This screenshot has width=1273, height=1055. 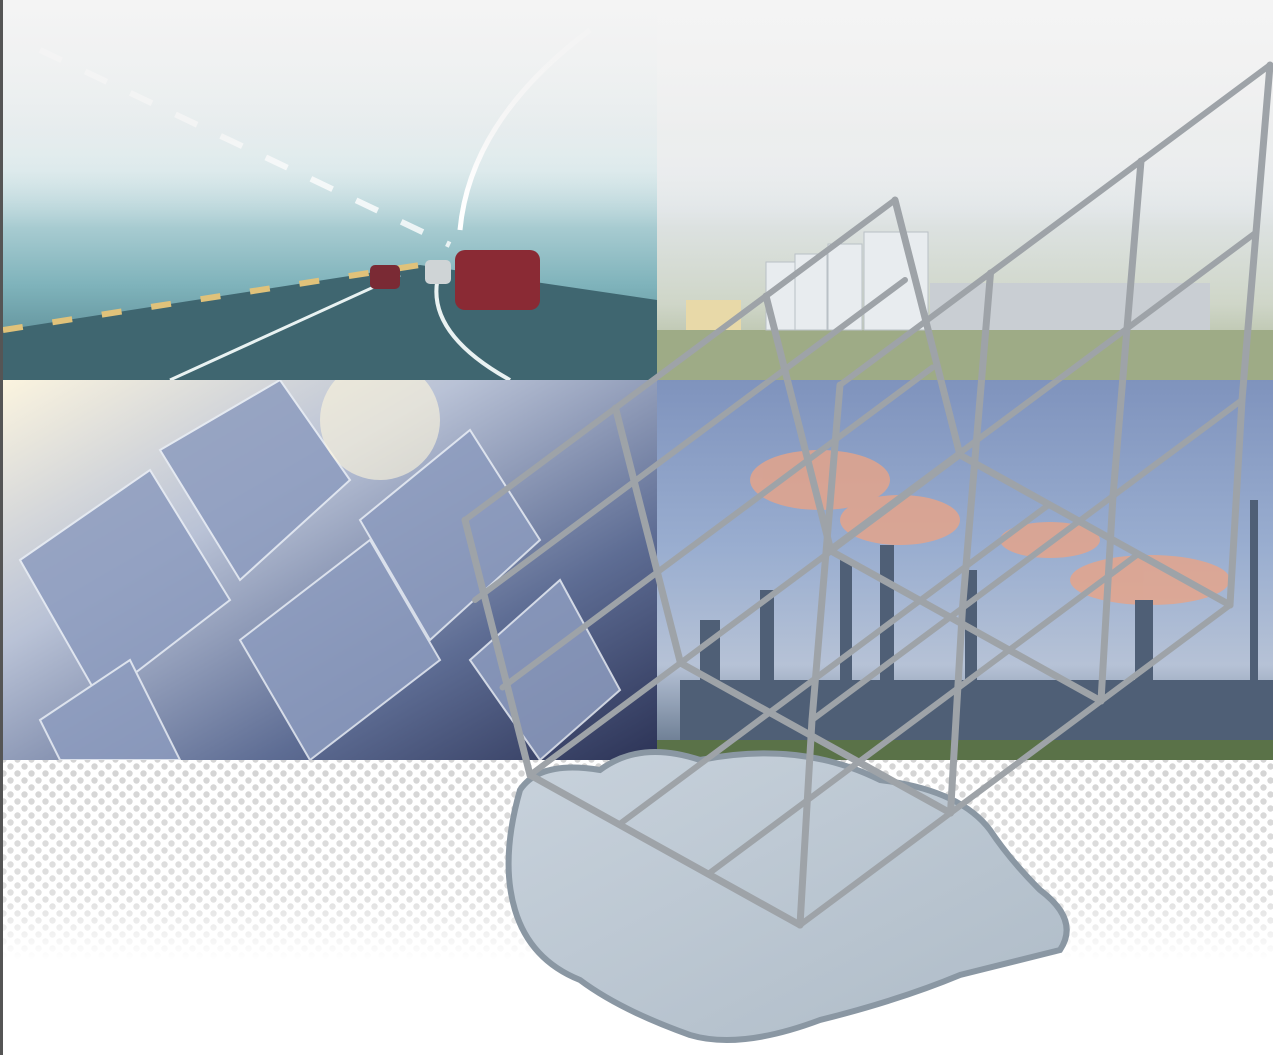 What do you see at coordinates (1, 527) in the screenshot?
I see `left-edge` at bounding box center [1, 527].